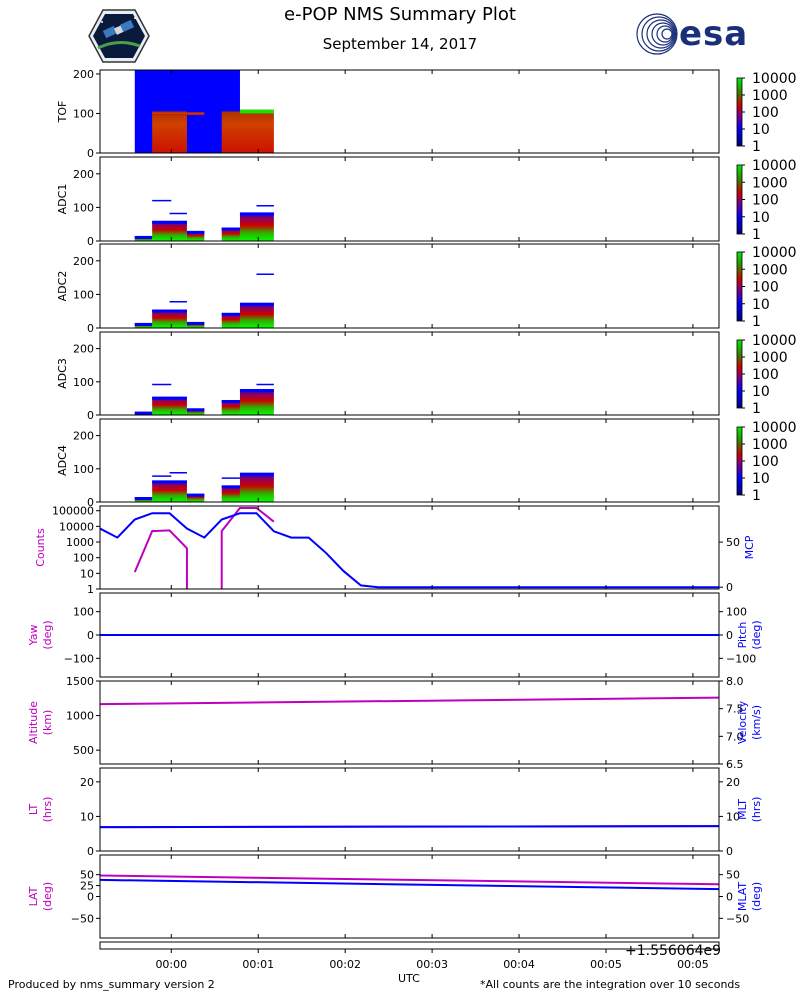 The width and height of the screenshot is (800, 1000). Describe the element at coordinates (774, 341) in the screenshot. I see `adc3-colorbar-label: 10000` at that location.